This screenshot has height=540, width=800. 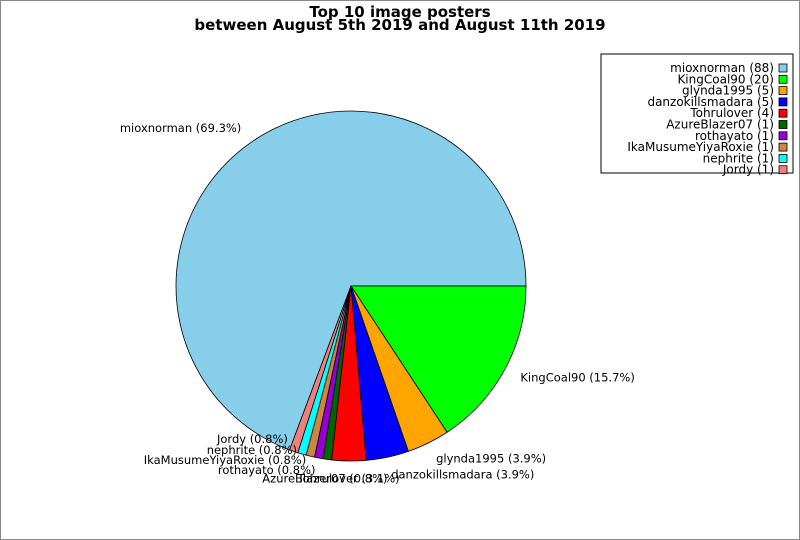 I want to click on legend-label-ikamusumeyiyaroxie: IkaMusumeYiyaRoxie (1), so click(x=700, y=147).